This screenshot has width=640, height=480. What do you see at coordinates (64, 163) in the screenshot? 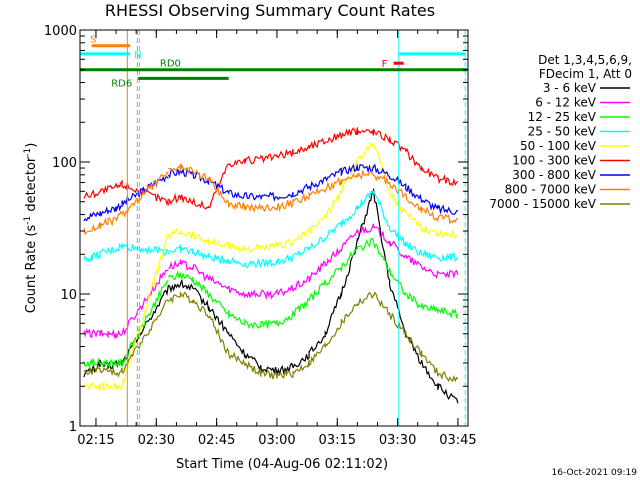
I see `y-tick-label-2: 100` at bounding box center [64, 163].